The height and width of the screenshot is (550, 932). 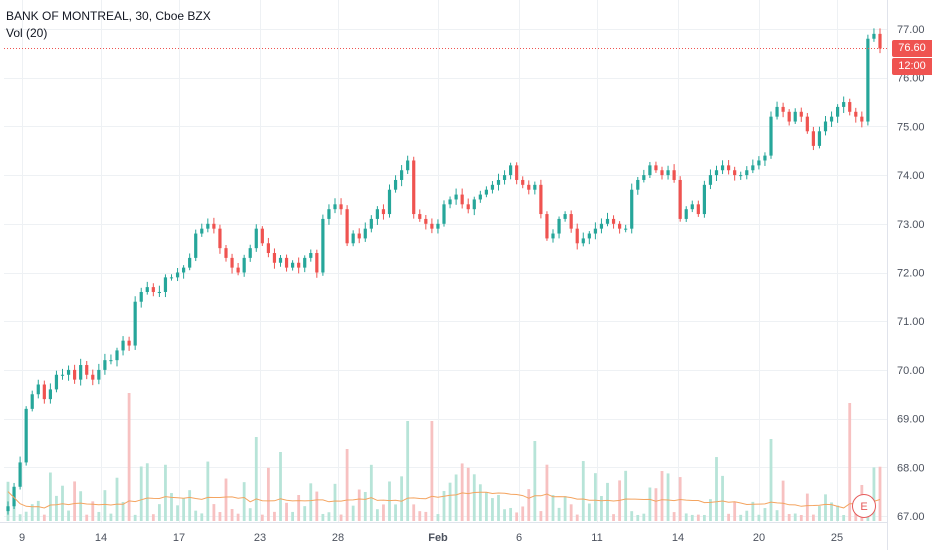 I want to click on price-tick-label: 77.00, so click(x=911, y=30).